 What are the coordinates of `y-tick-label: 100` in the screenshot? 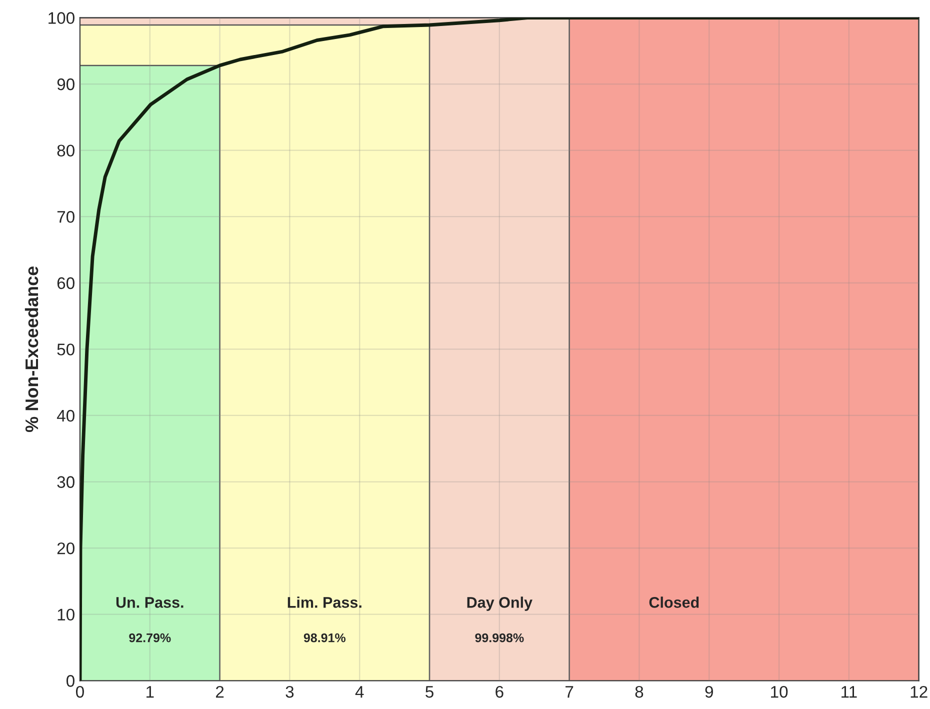 It's located at (61, 18).